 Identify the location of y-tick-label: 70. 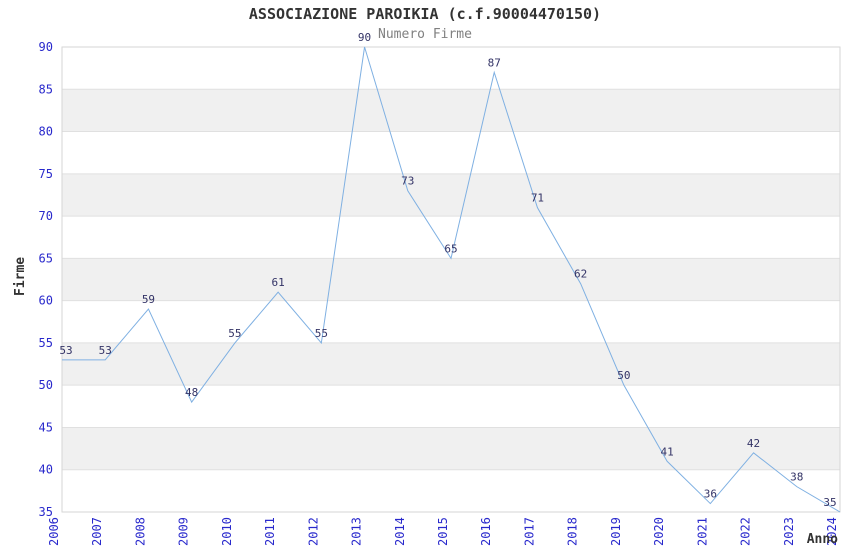
(46, 216).